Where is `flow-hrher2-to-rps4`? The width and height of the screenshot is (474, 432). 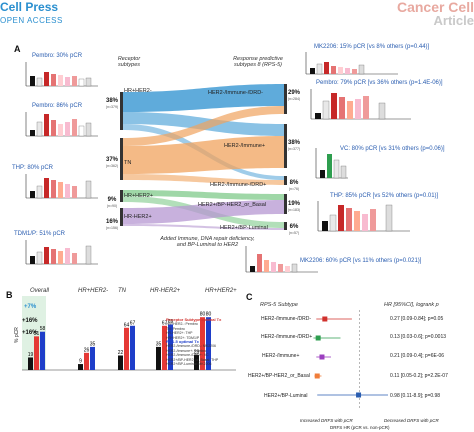 flow-hrher2-to-rps4 is located at coordinates (203, 195).